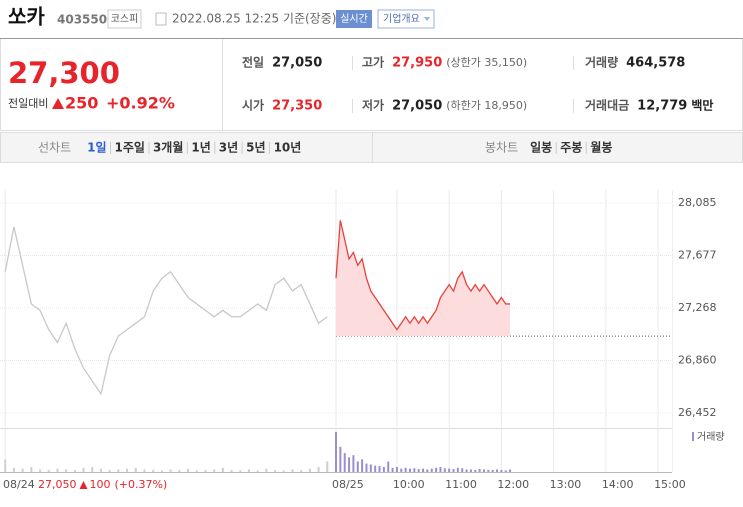  I want to click on change-pct: +0.92%, so click(140, 103).